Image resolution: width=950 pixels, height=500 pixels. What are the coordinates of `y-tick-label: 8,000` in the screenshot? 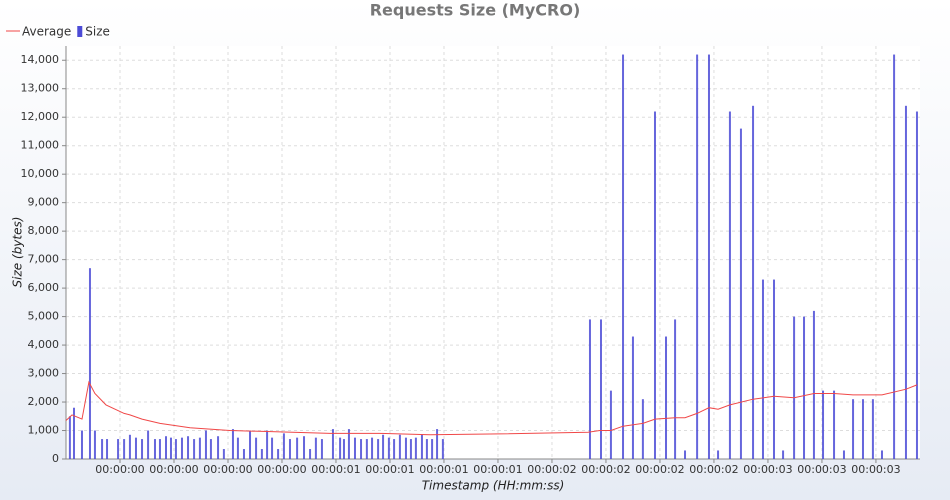 It's located at (44, 230).